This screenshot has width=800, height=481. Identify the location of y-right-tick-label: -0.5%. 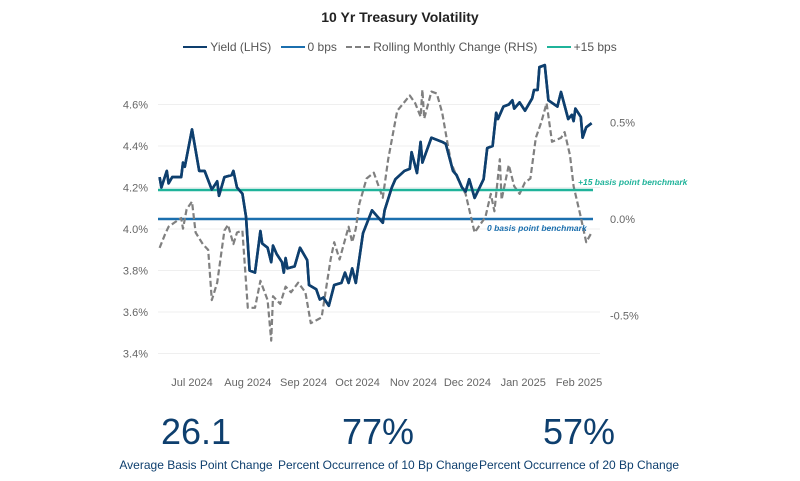
(624, 317).